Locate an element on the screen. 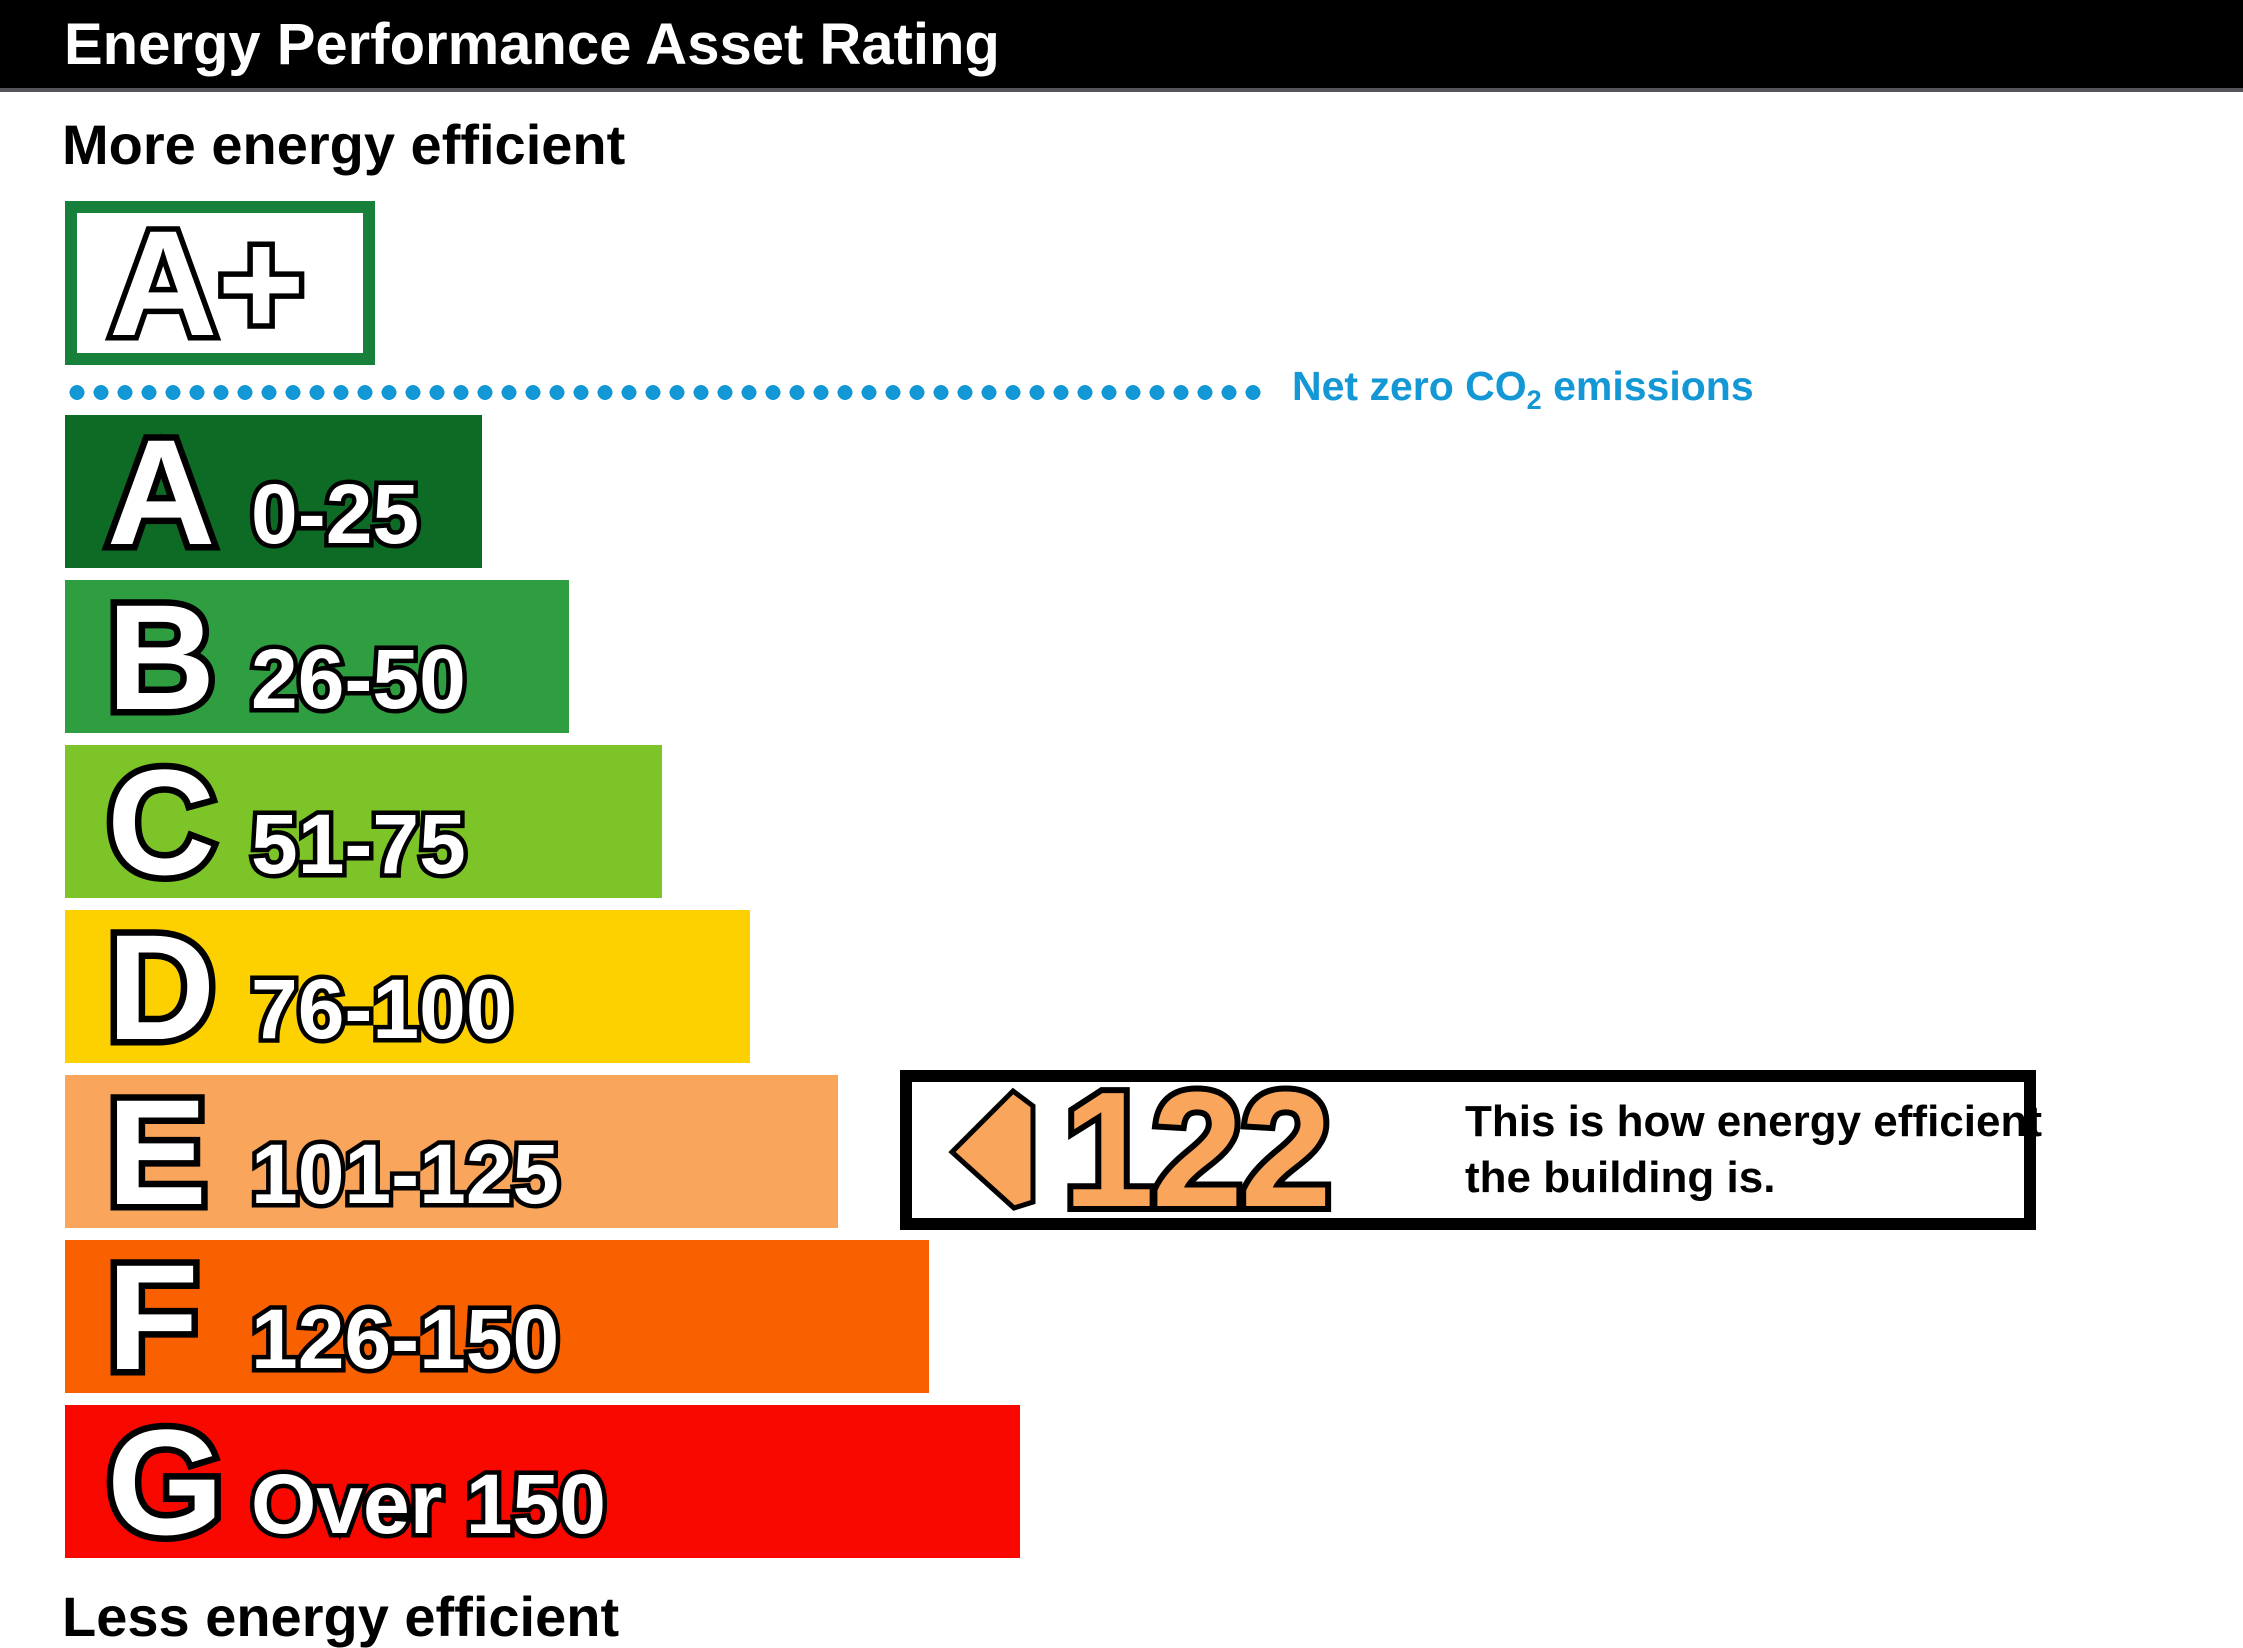  band-row-d: D 76-100 is located at coordinates (407, 986).